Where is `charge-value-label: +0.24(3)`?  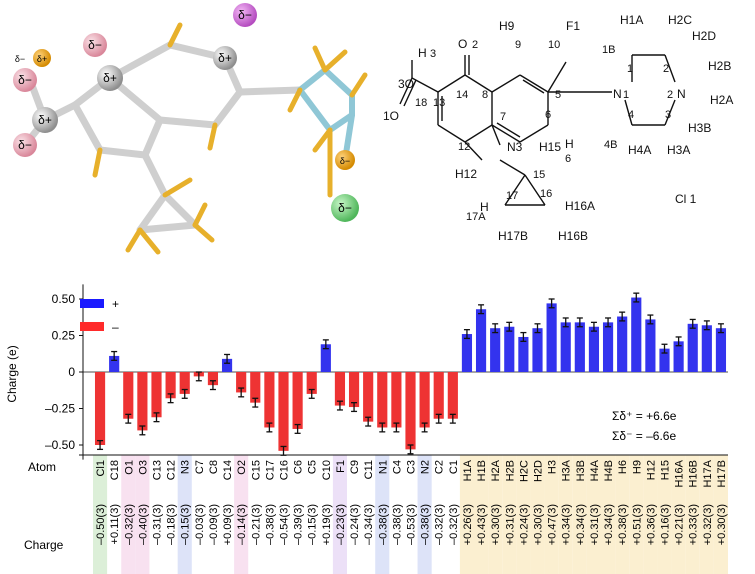
charge-value-label: +0.24(3) is located at coordinates (524, 524).